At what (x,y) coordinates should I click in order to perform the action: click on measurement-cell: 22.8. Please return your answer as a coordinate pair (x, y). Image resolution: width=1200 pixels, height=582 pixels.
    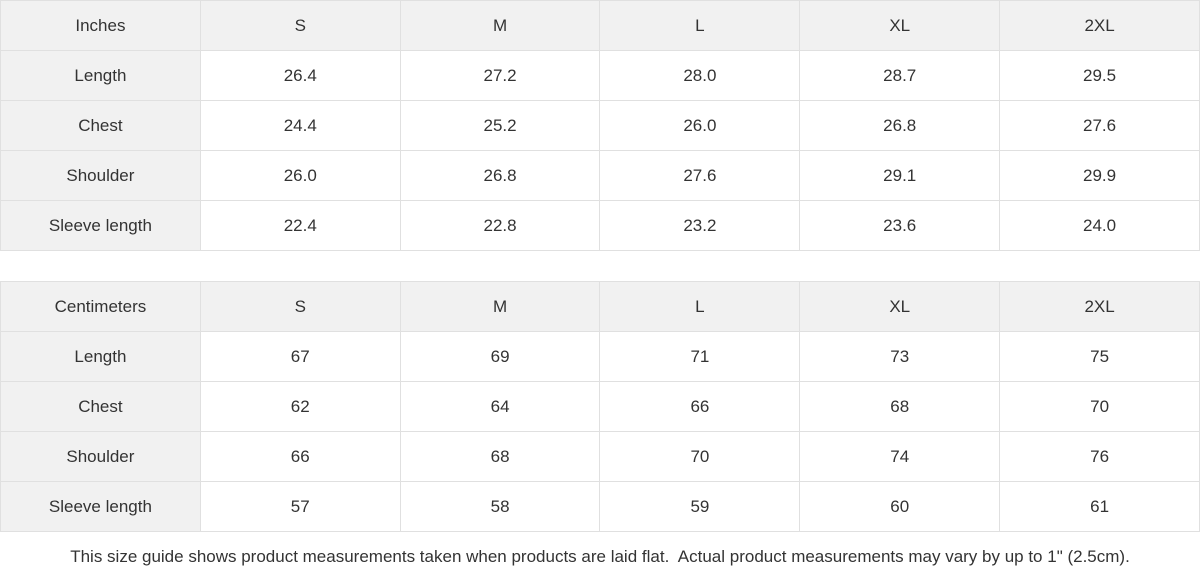
    Looking at the image, I should click on (500, 225).